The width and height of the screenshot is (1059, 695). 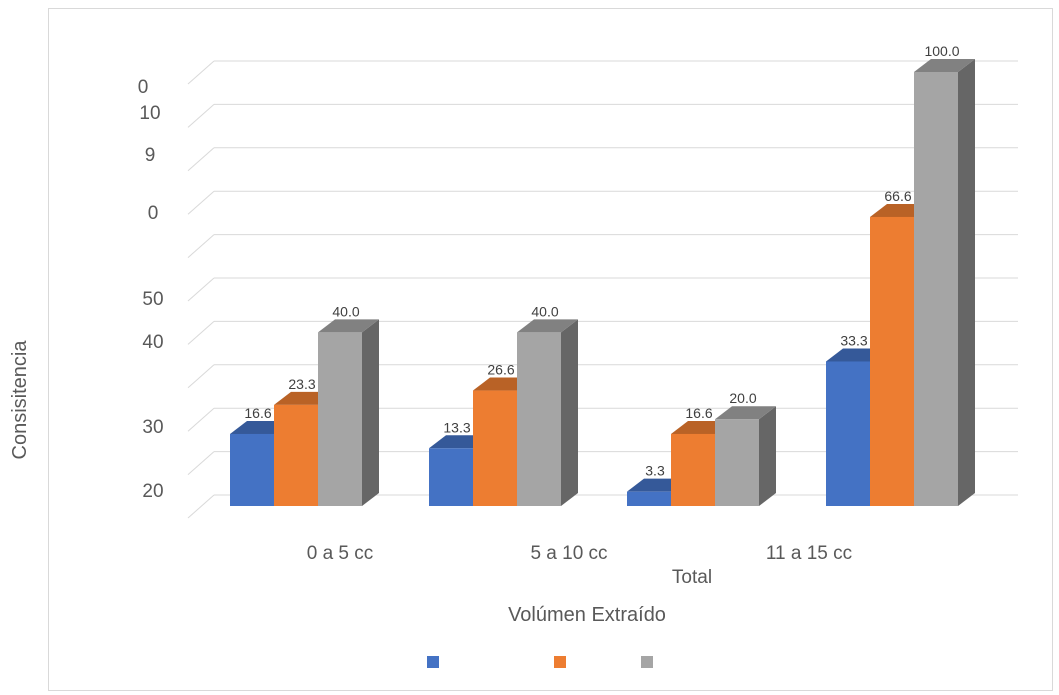 I want to click on data-label: 13.3, so click(x=456, y=427).